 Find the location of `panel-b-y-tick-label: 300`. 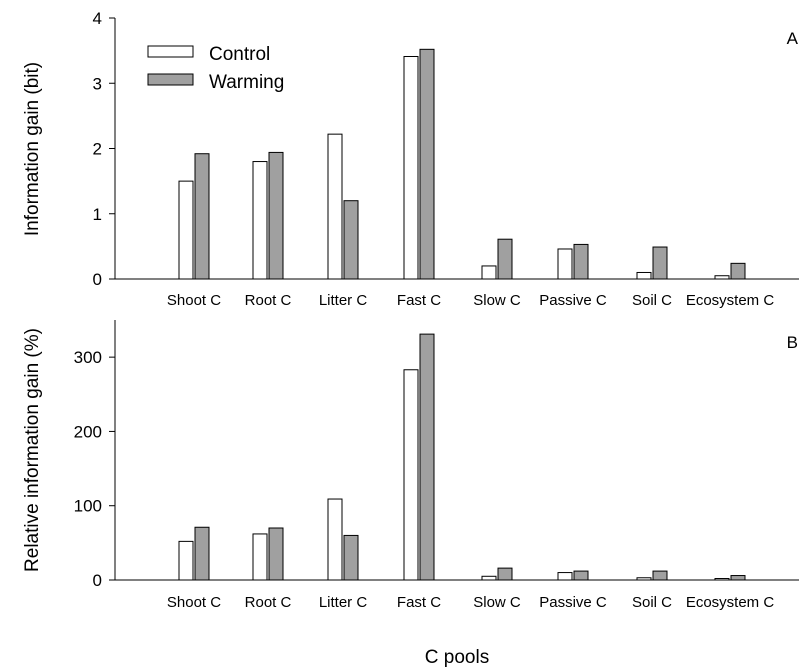

panel-b-y-tick-label: 300 is located at coordinates (88, 357).